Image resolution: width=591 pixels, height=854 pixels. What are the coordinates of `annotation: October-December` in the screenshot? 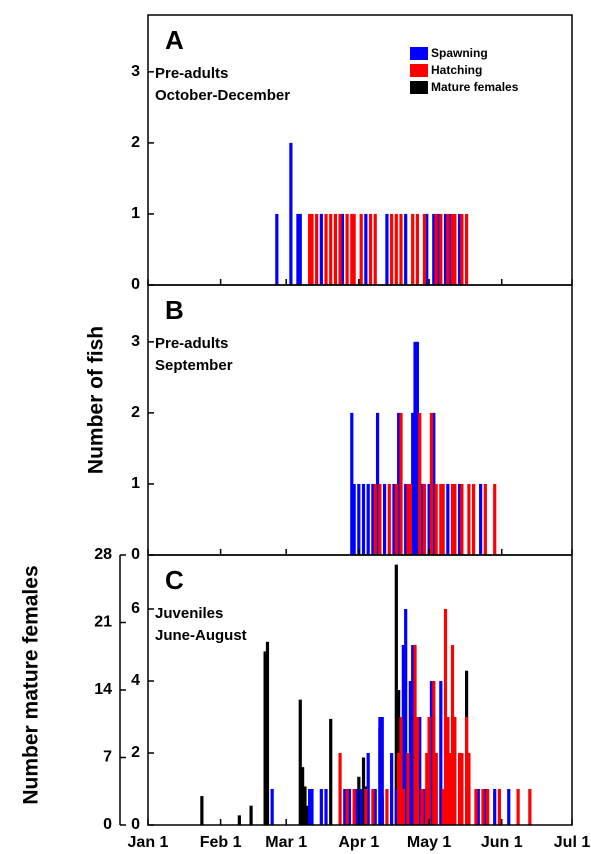 It's located at (222, 95).